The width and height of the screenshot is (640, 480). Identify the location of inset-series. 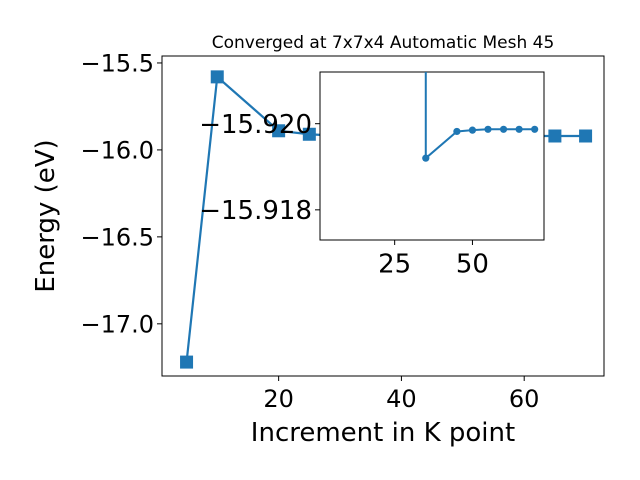
(480, 117).